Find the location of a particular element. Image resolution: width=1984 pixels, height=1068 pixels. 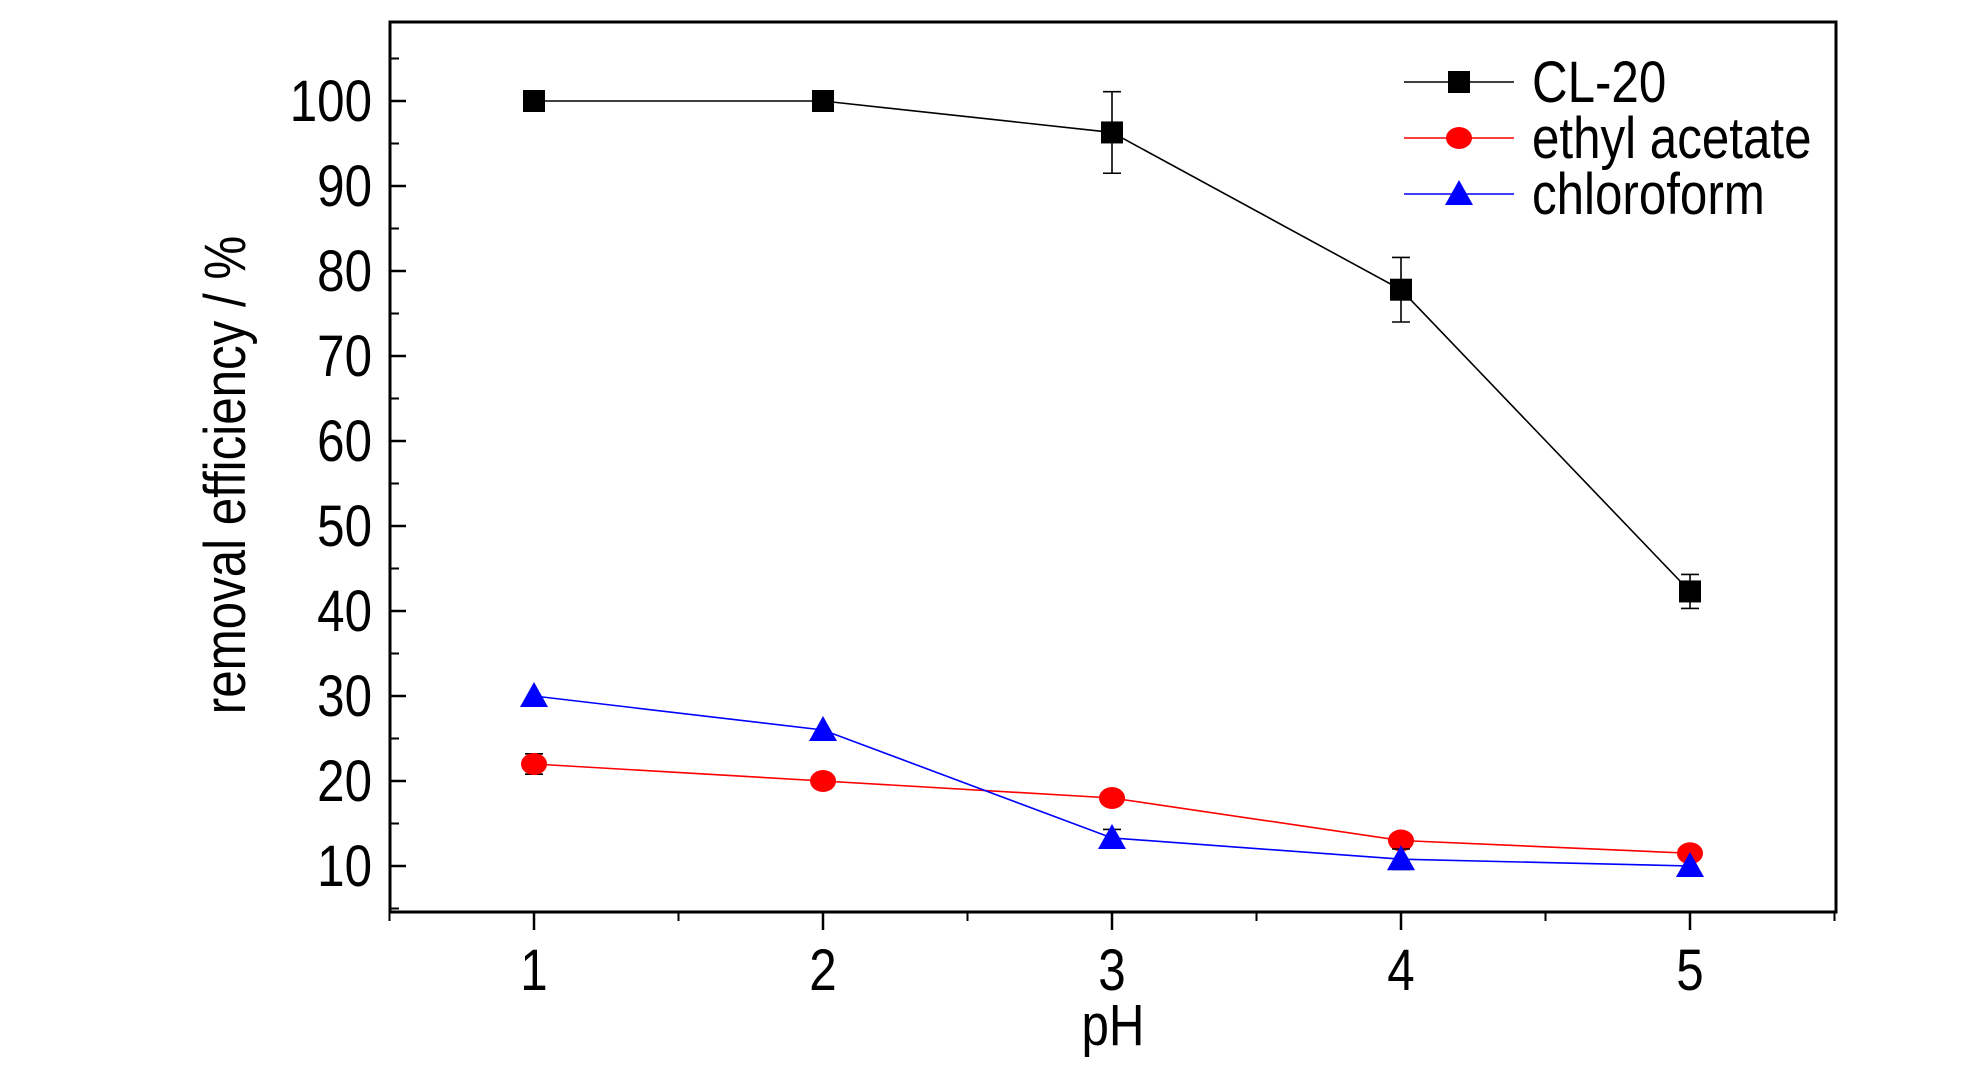

x-tick-label: 1 is located at coordinates (533, 970).